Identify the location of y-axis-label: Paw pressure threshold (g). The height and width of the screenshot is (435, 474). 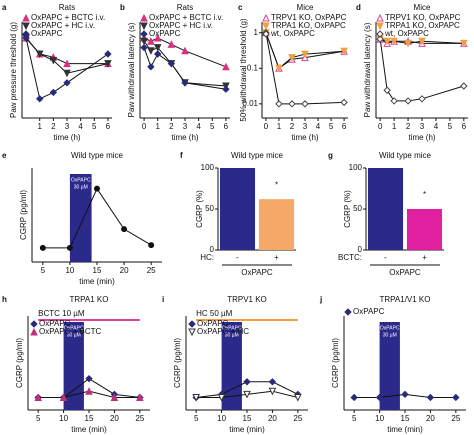
(13, 70).